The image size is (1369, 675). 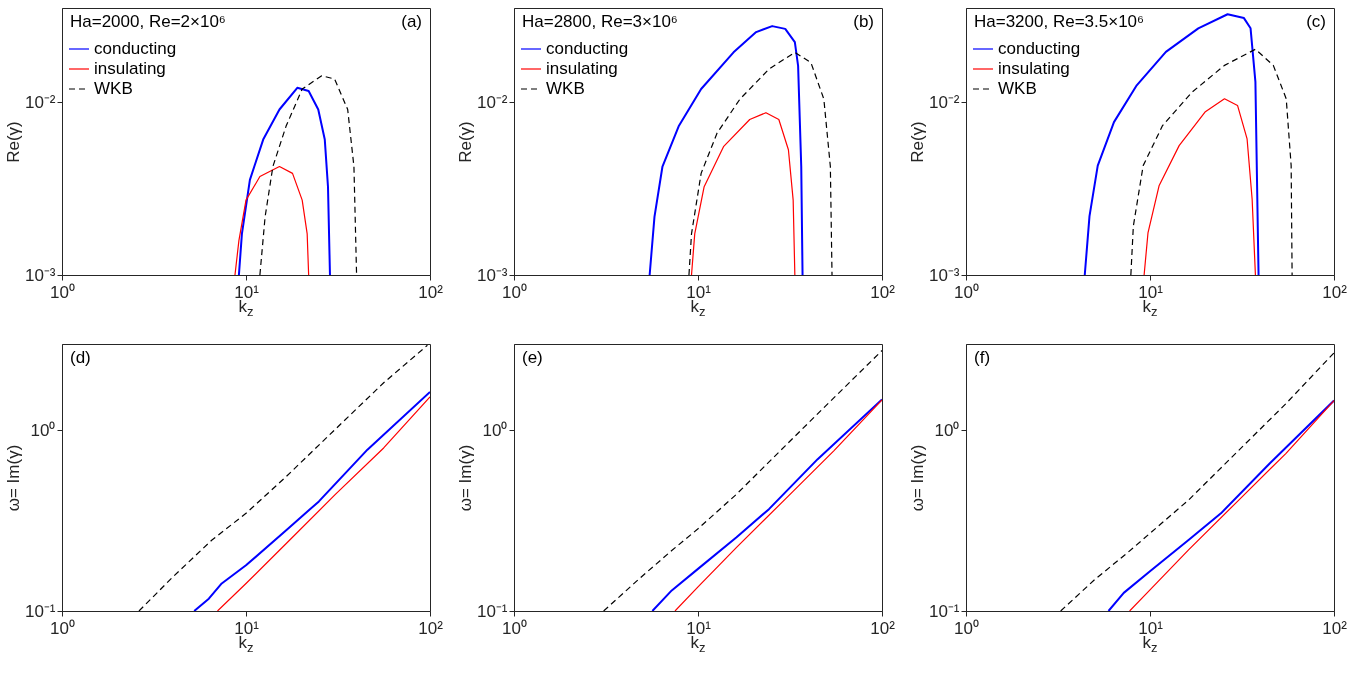 What do you see at coordinates (1059, 21) in the screenshot?
I see `annotation: Ha=3200, Re=3.5×10⁶` at bounding box center [1059, 21].